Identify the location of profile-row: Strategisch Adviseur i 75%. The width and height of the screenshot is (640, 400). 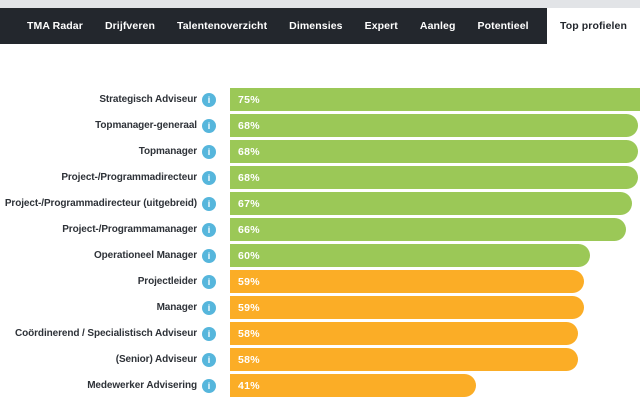
(320, 99).